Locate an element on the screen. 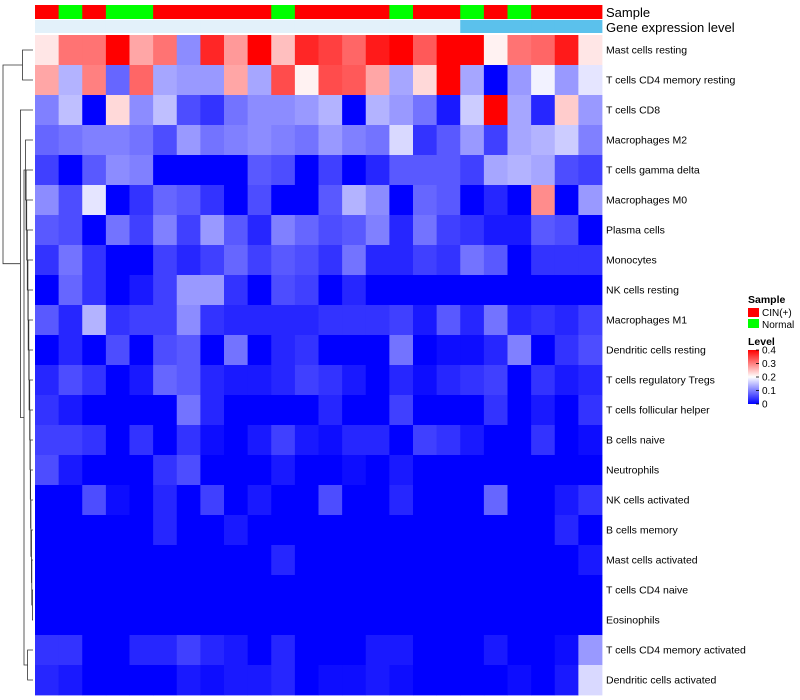  row-label: T cells gamma delta is located at coordinates (653, 171).